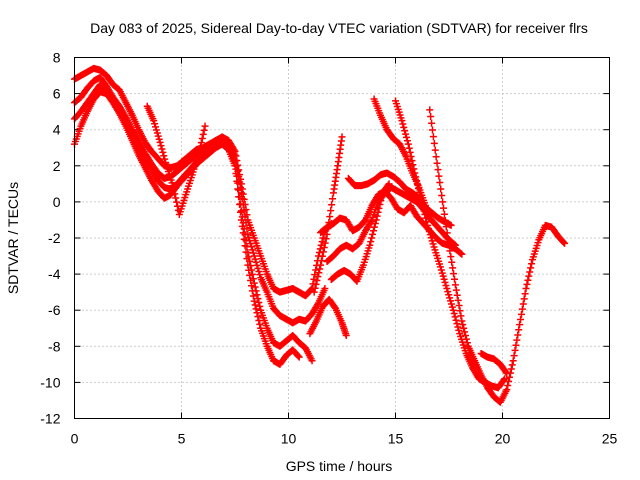  What do you see at coordinates (610, 439) in the screenshot?
I see `x-tick-label: 25` at bounding box center [610, 439].